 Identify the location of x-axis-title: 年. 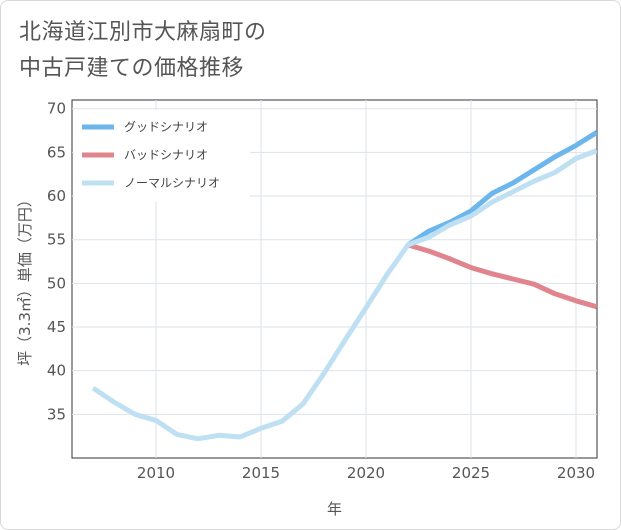
(334, 509).